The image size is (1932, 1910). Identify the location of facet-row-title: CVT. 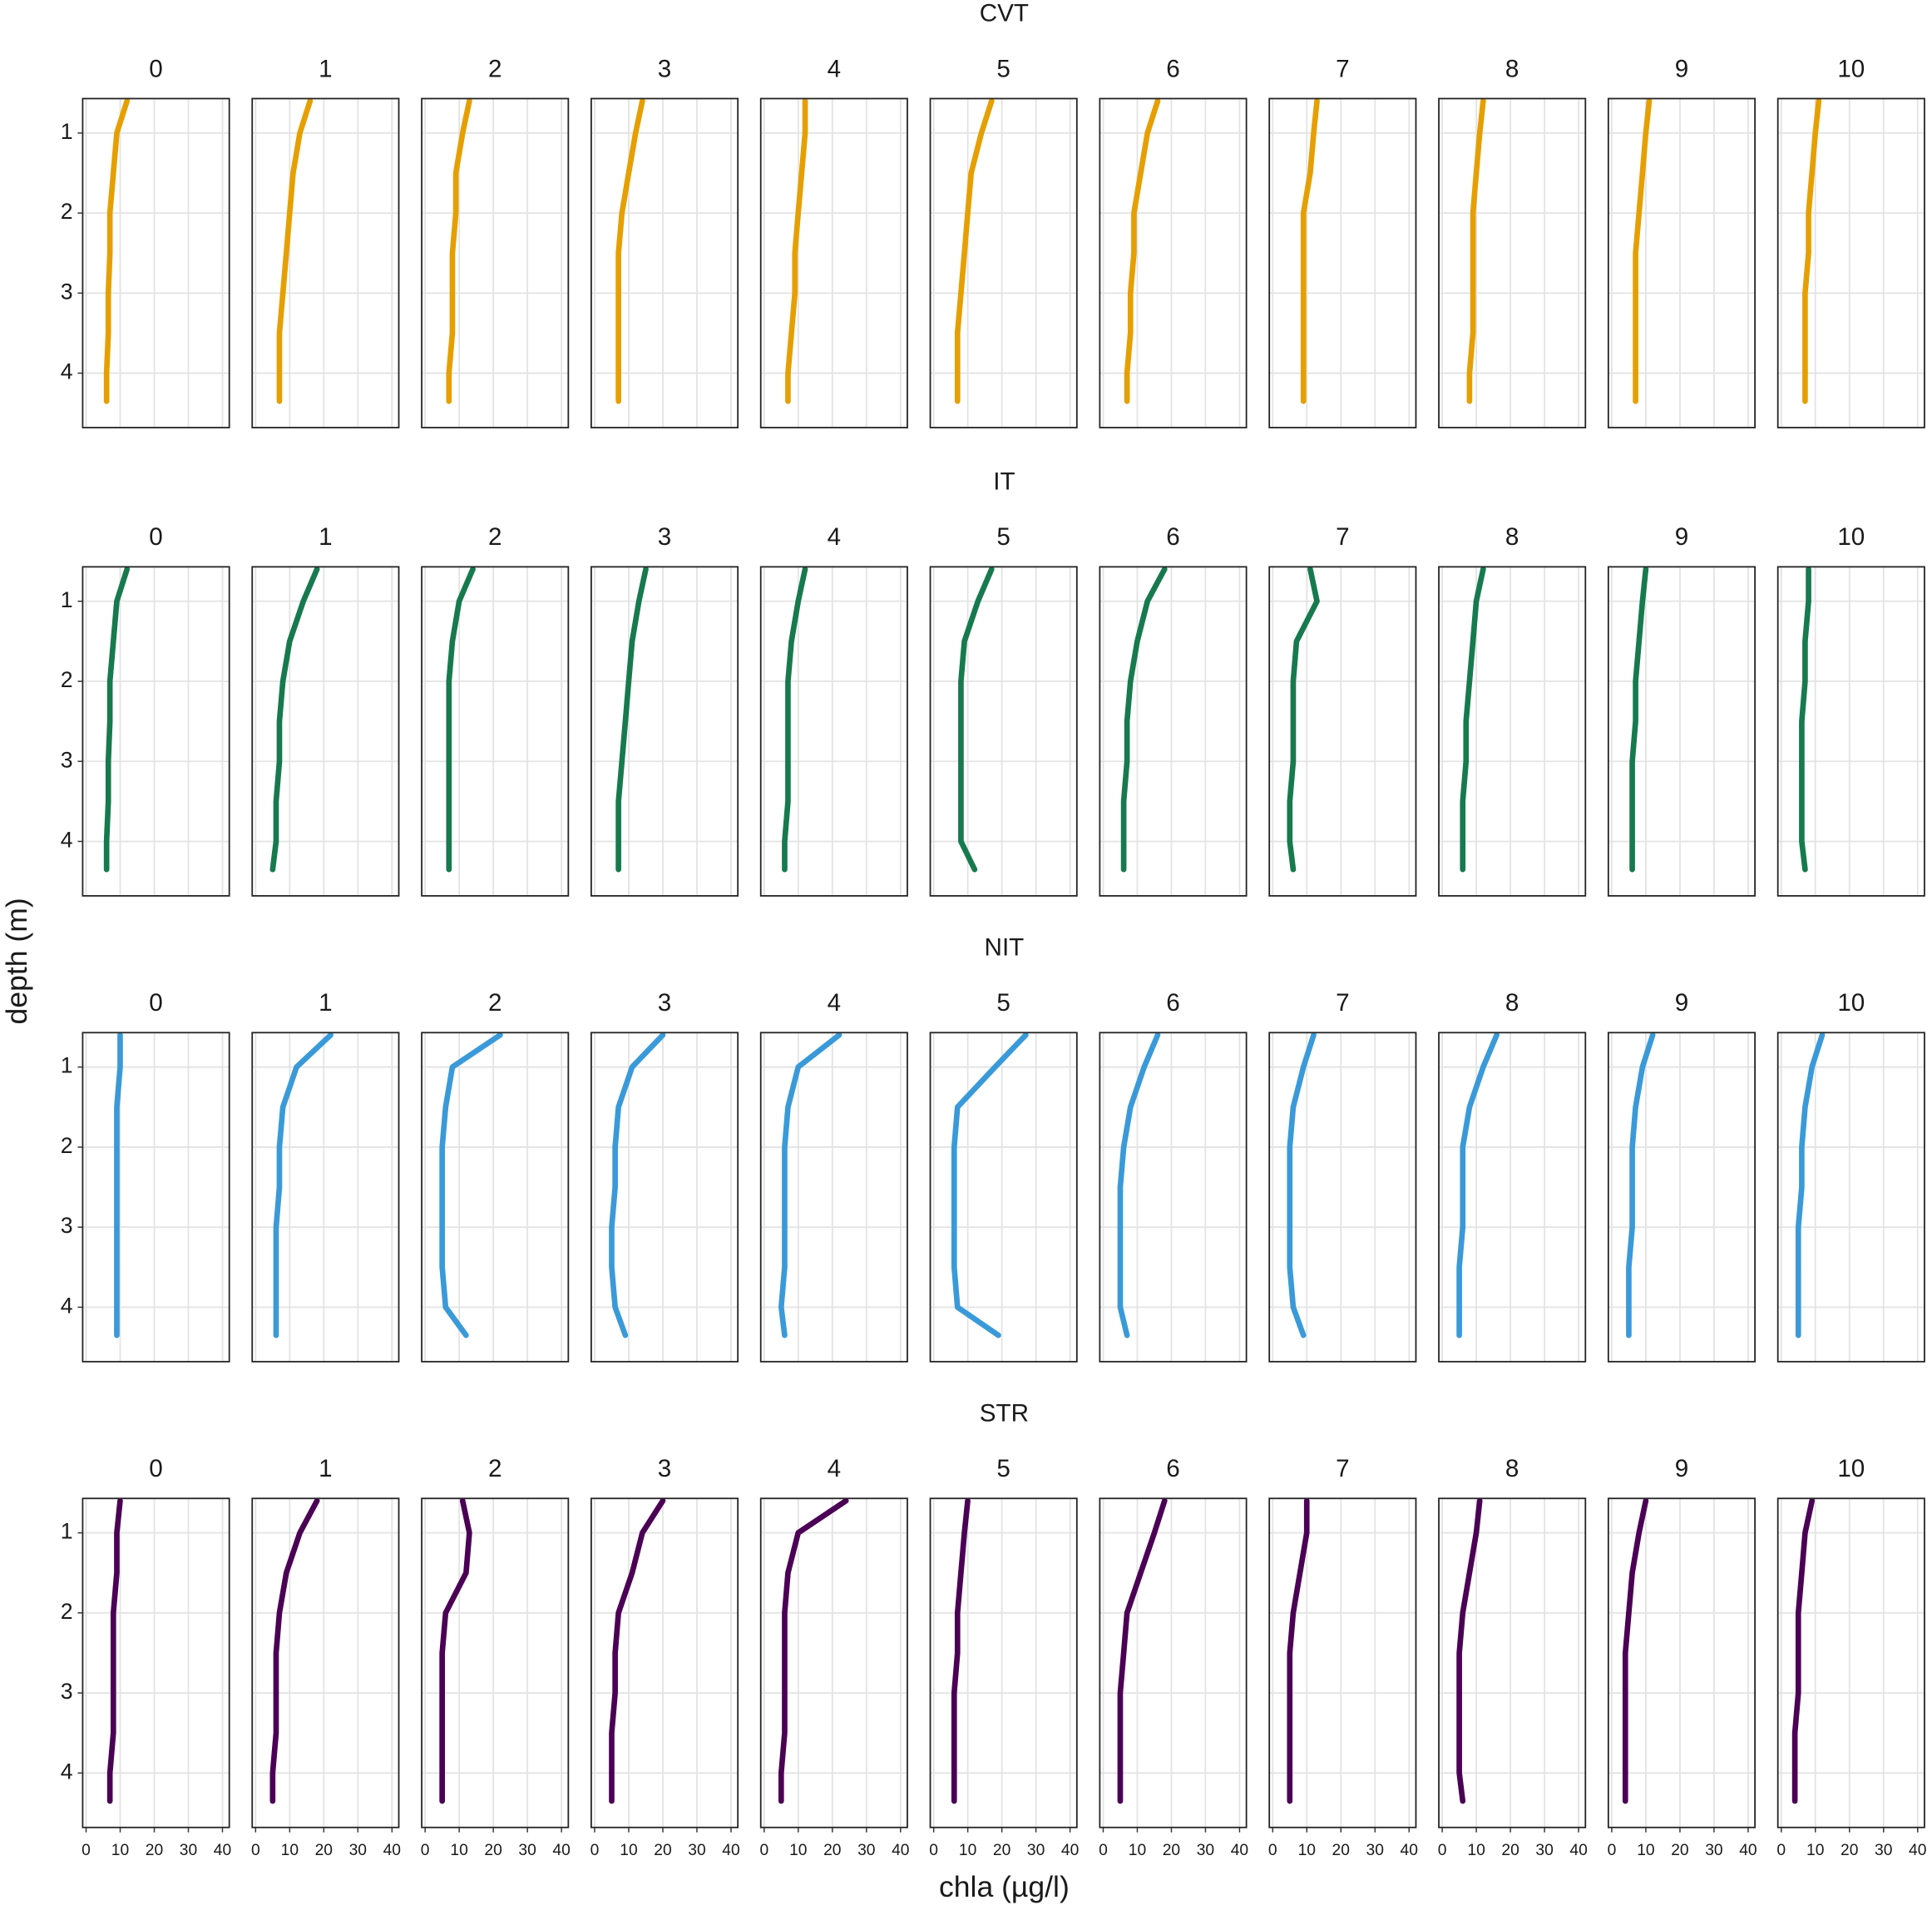
(1004, 13).